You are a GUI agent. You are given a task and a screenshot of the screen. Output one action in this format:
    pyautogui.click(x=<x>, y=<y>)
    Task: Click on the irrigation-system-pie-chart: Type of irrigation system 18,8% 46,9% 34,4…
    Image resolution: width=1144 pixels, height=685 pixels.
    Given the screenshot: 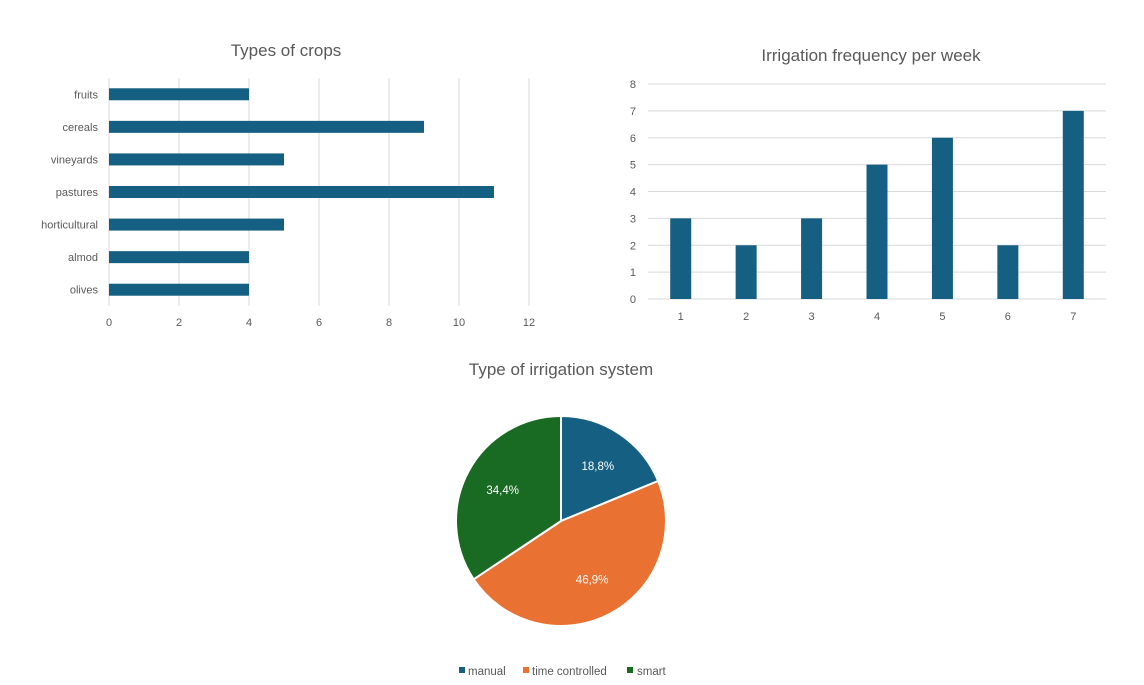 What is the action you would take?
    pyautogui.click(x=561, y=519)
    